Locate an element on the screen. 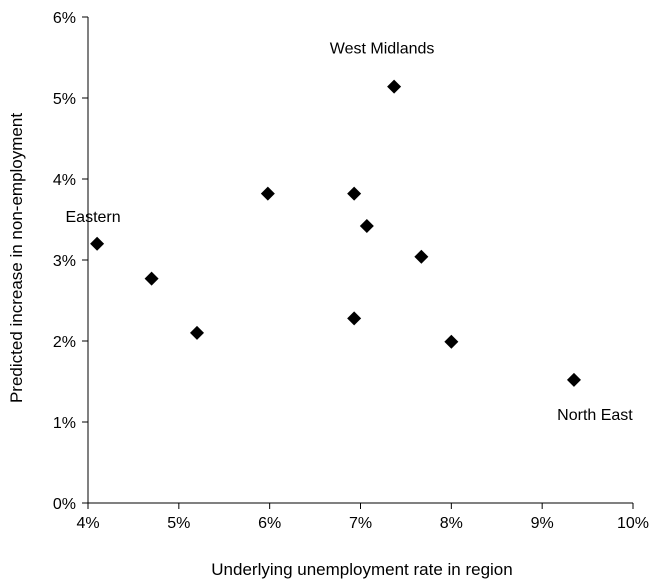  y-axis-ticks: 0% 1% 2% 3% 4% 5% 6% is located at coordinates (70, 261).